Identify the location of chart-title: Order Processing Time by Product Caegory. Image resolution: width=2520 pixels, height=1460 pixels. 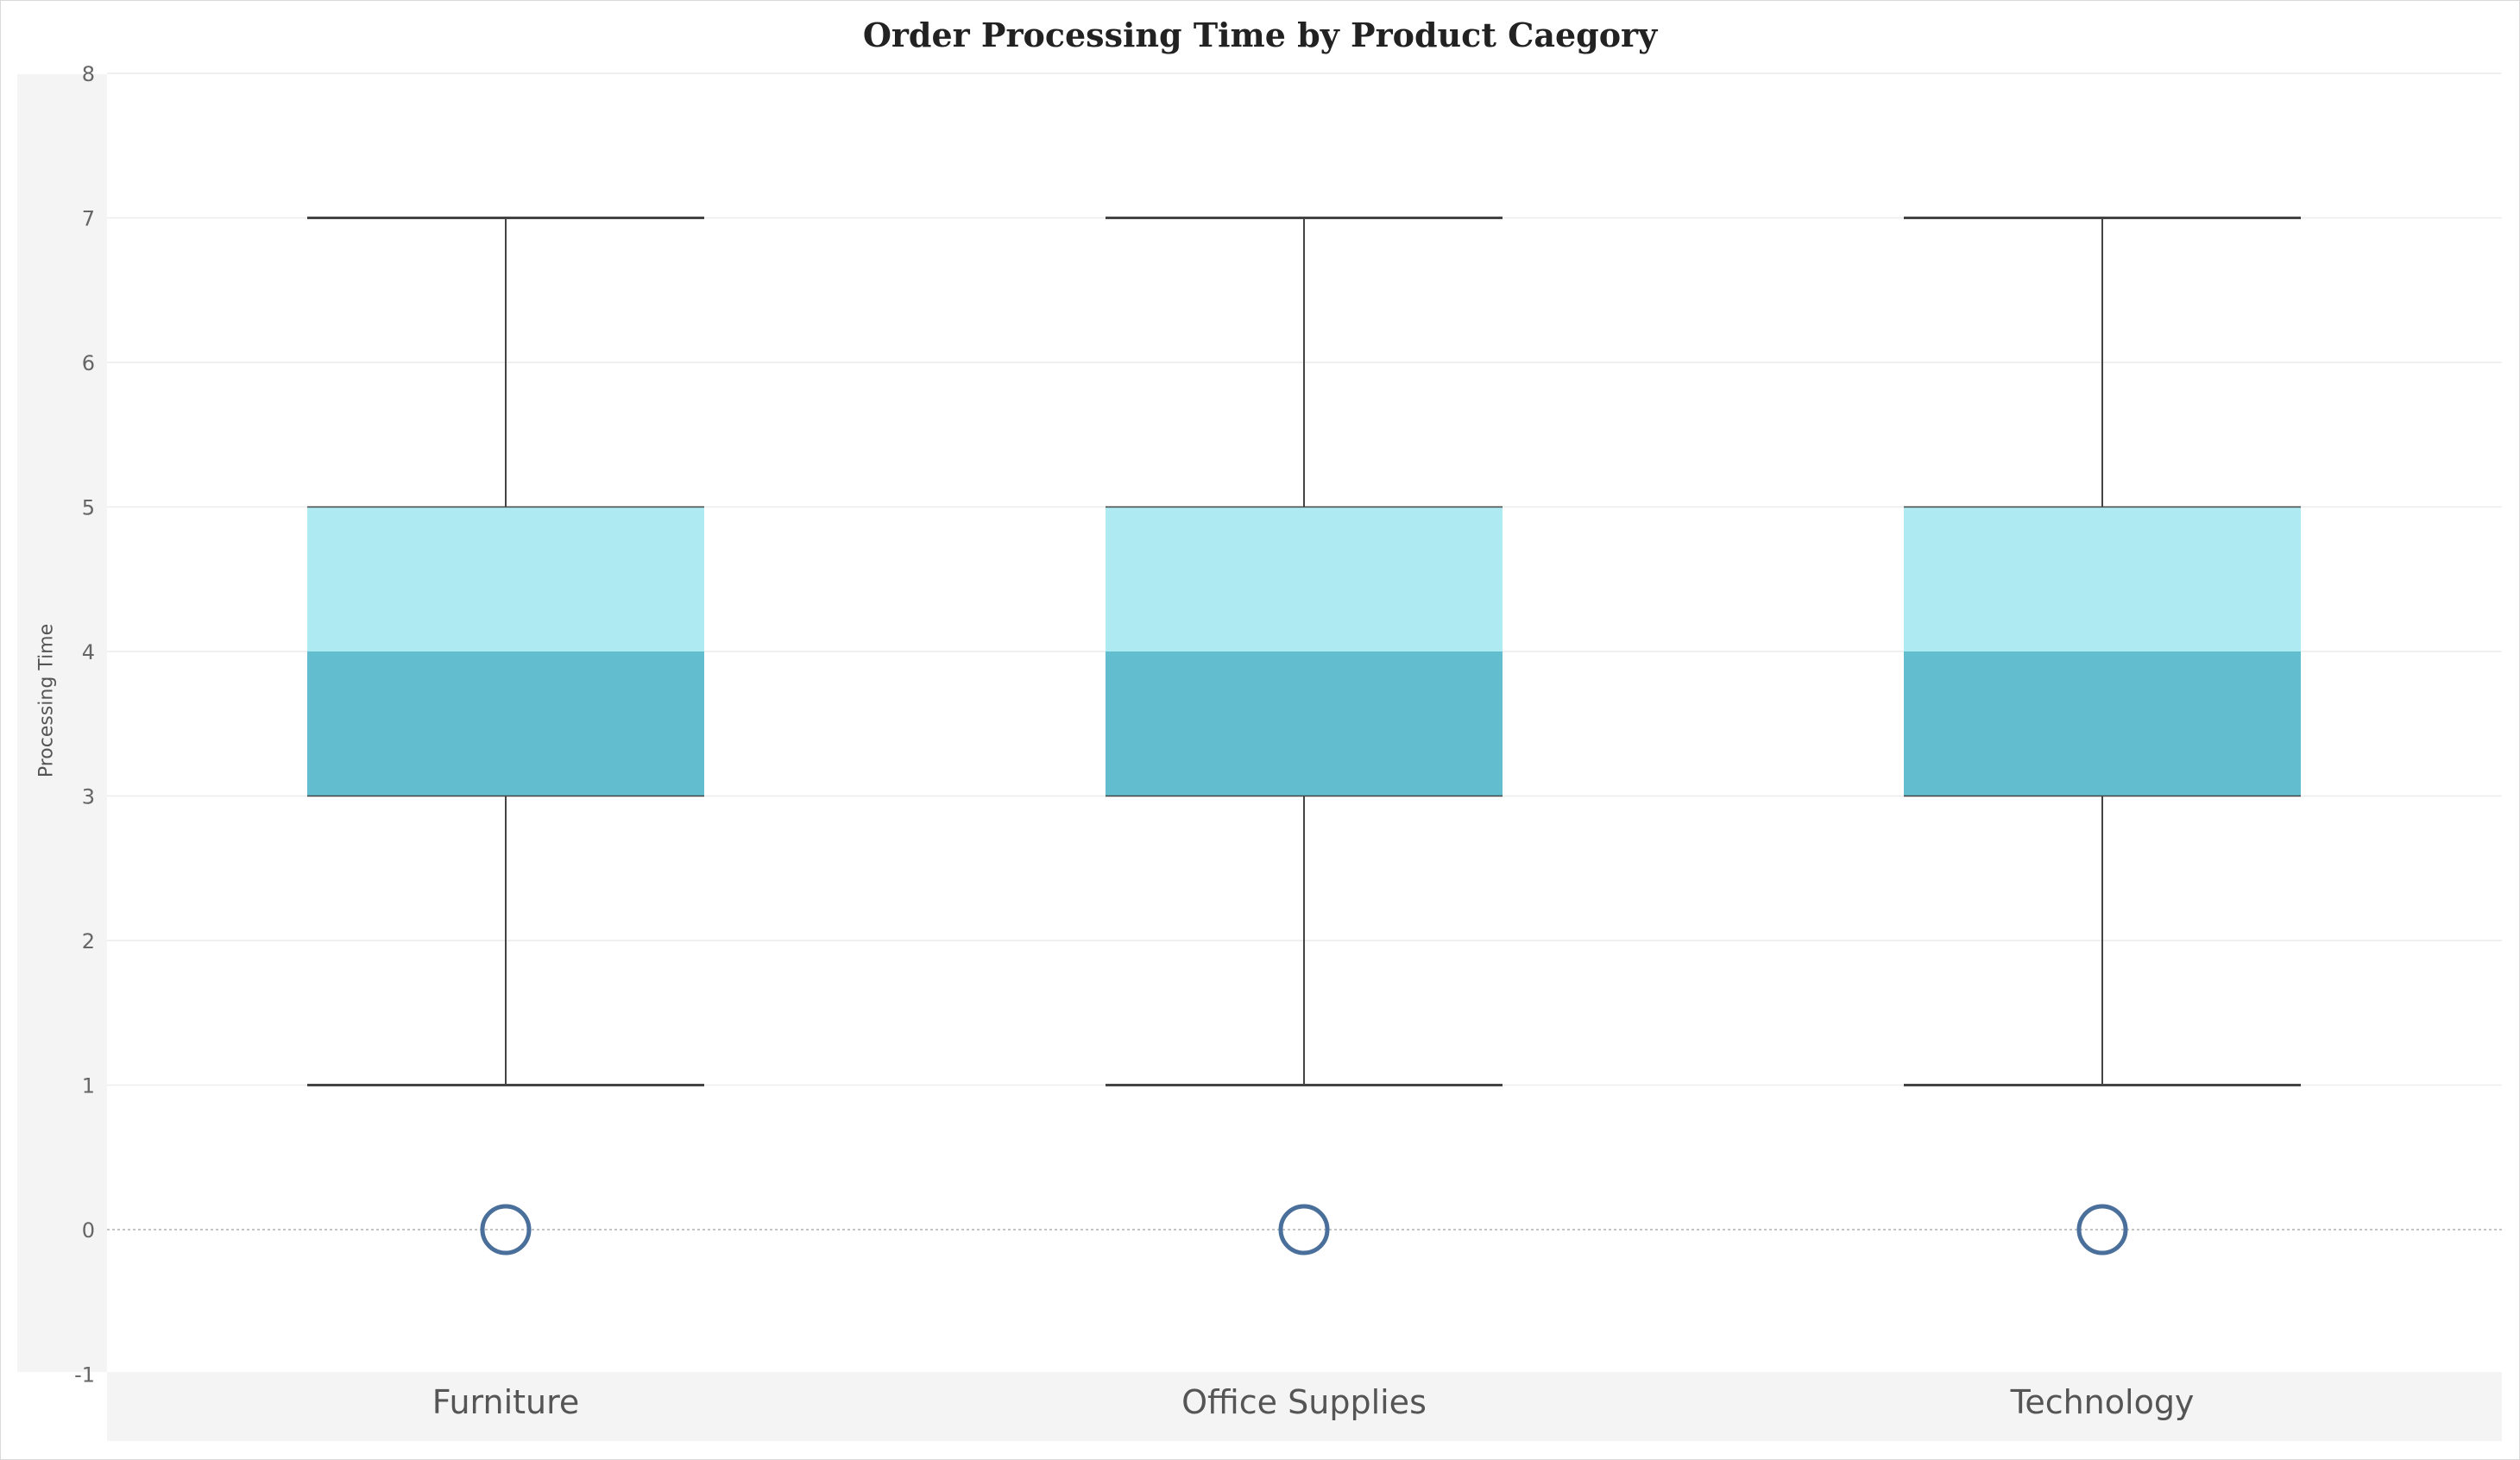
(1260, 35).